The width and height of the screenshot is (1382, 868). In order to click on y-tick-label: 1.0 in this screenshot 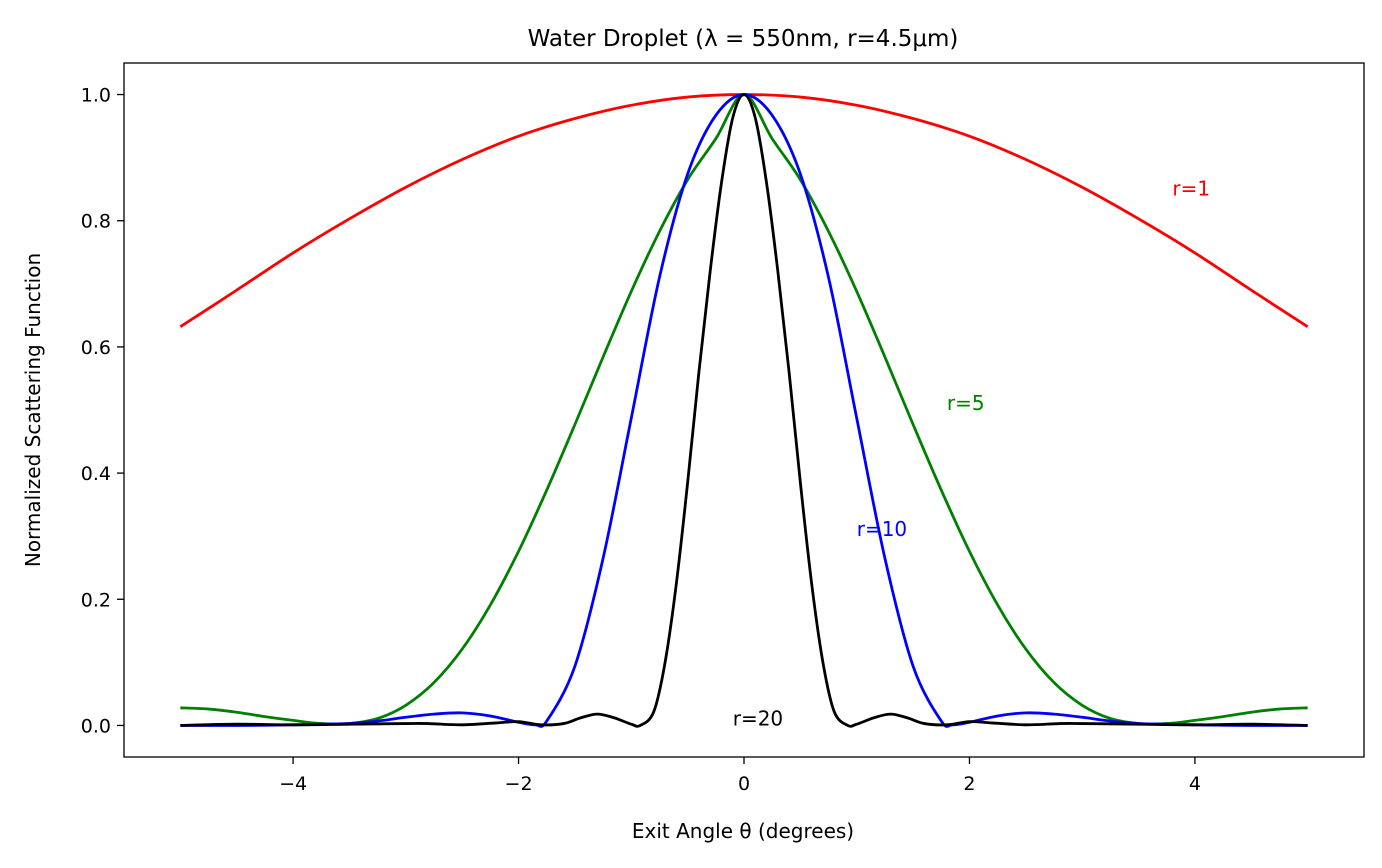, I will do `click(96, 96)`.